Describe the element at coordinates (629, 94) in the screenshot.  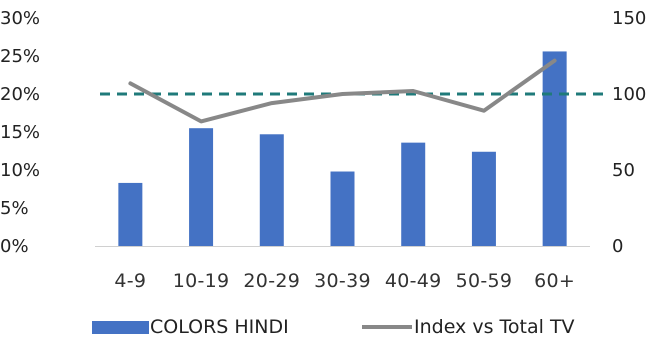
I see `y-right-tick-label: 100` at that location.